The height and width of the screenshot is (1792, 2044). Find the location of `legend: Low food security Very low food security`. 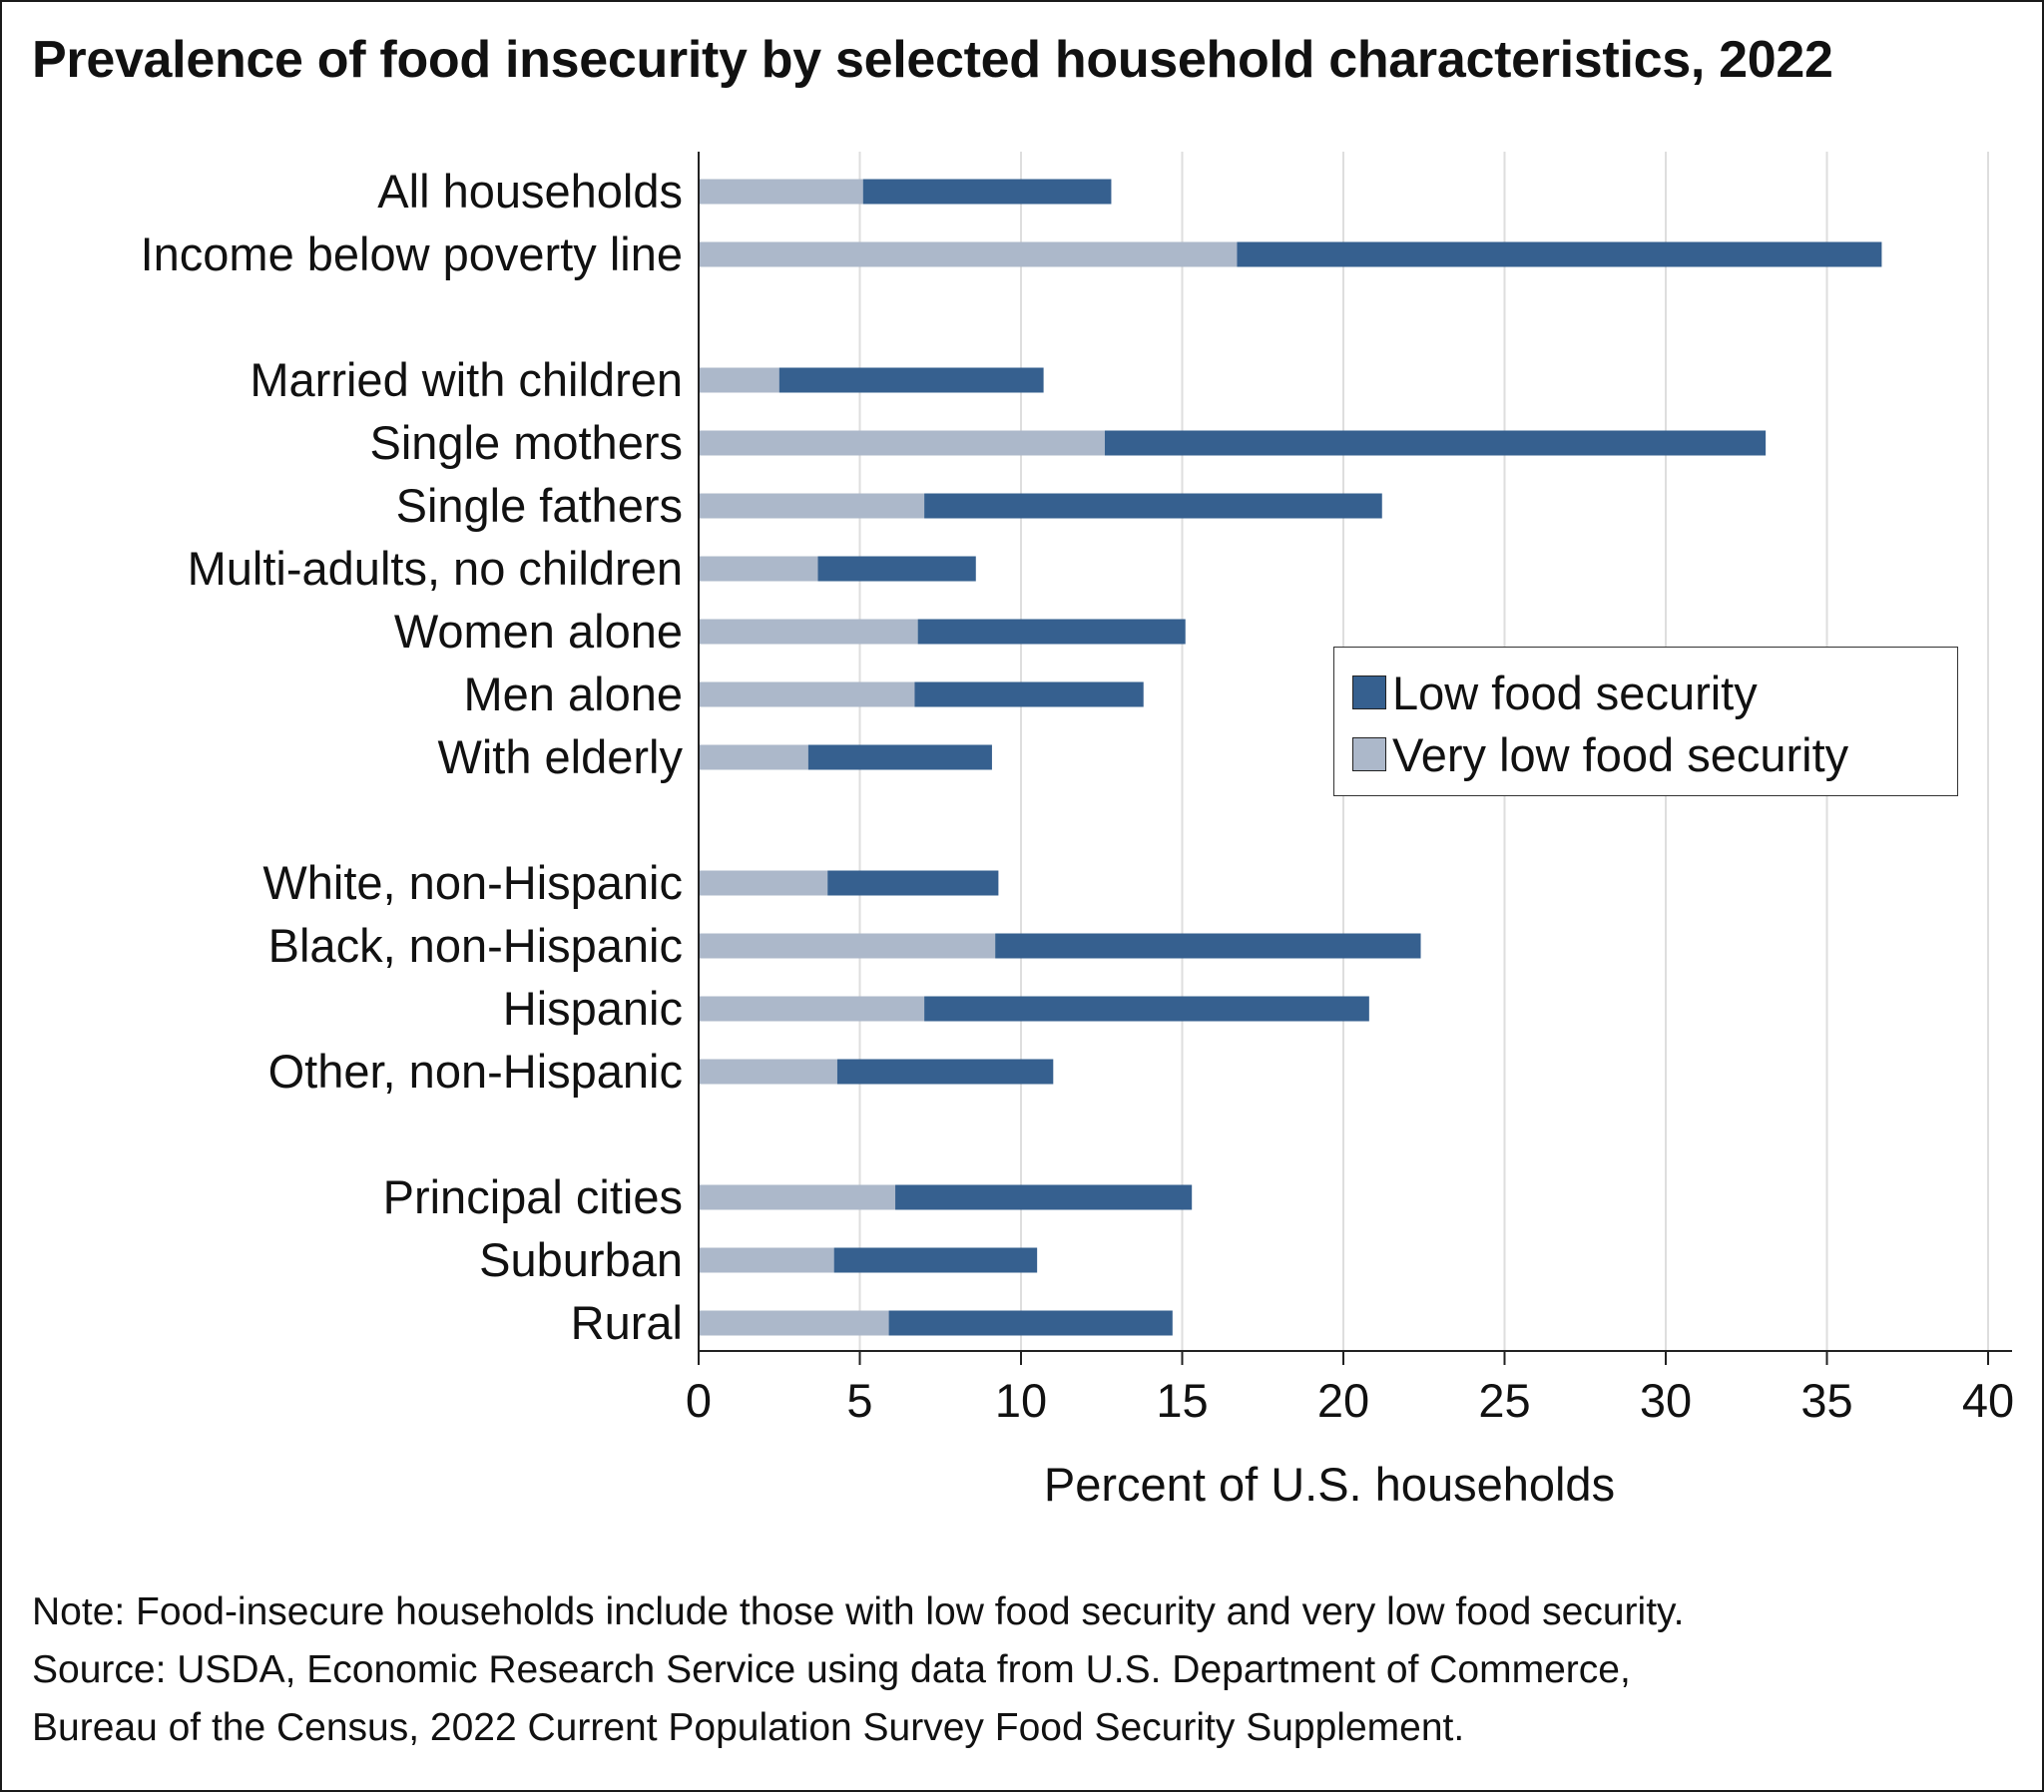

legend: Low food security Very low food security is located at coordinates (1645, 721).